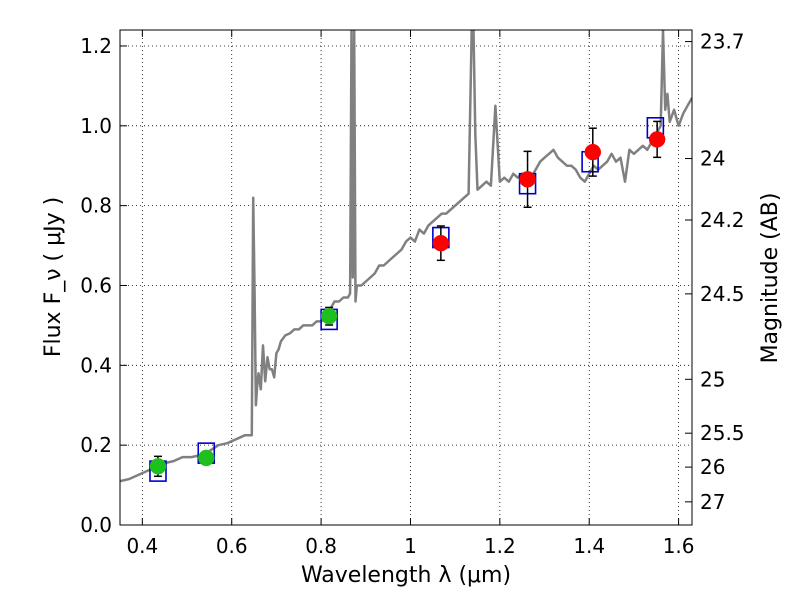 The height and width of the screenshot is (600, 800). What do you see at coordinates (410, 546) in the screenshot?
I see `x-tick-label: 1` at bounding box center [410, 546].